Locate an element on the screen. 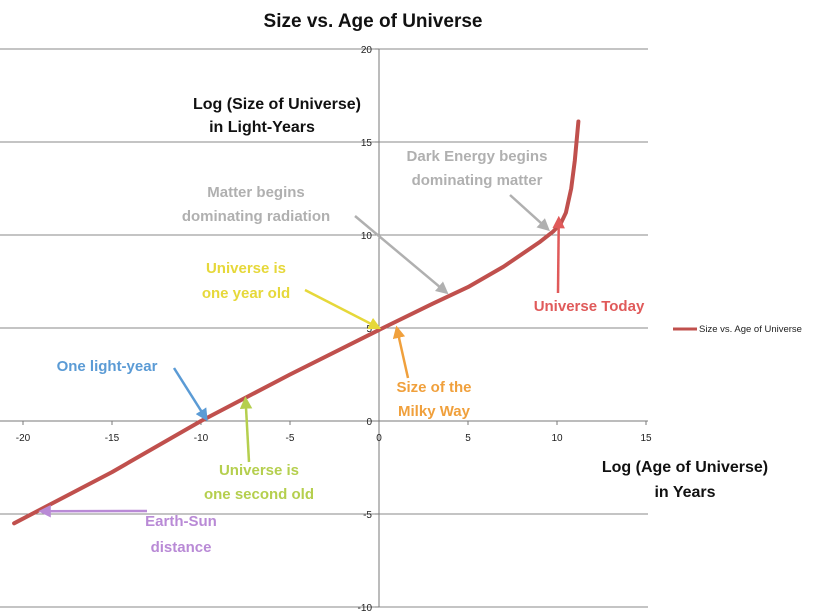  legend: Size vs. Age of Universe is located at coordinates (737, 329).